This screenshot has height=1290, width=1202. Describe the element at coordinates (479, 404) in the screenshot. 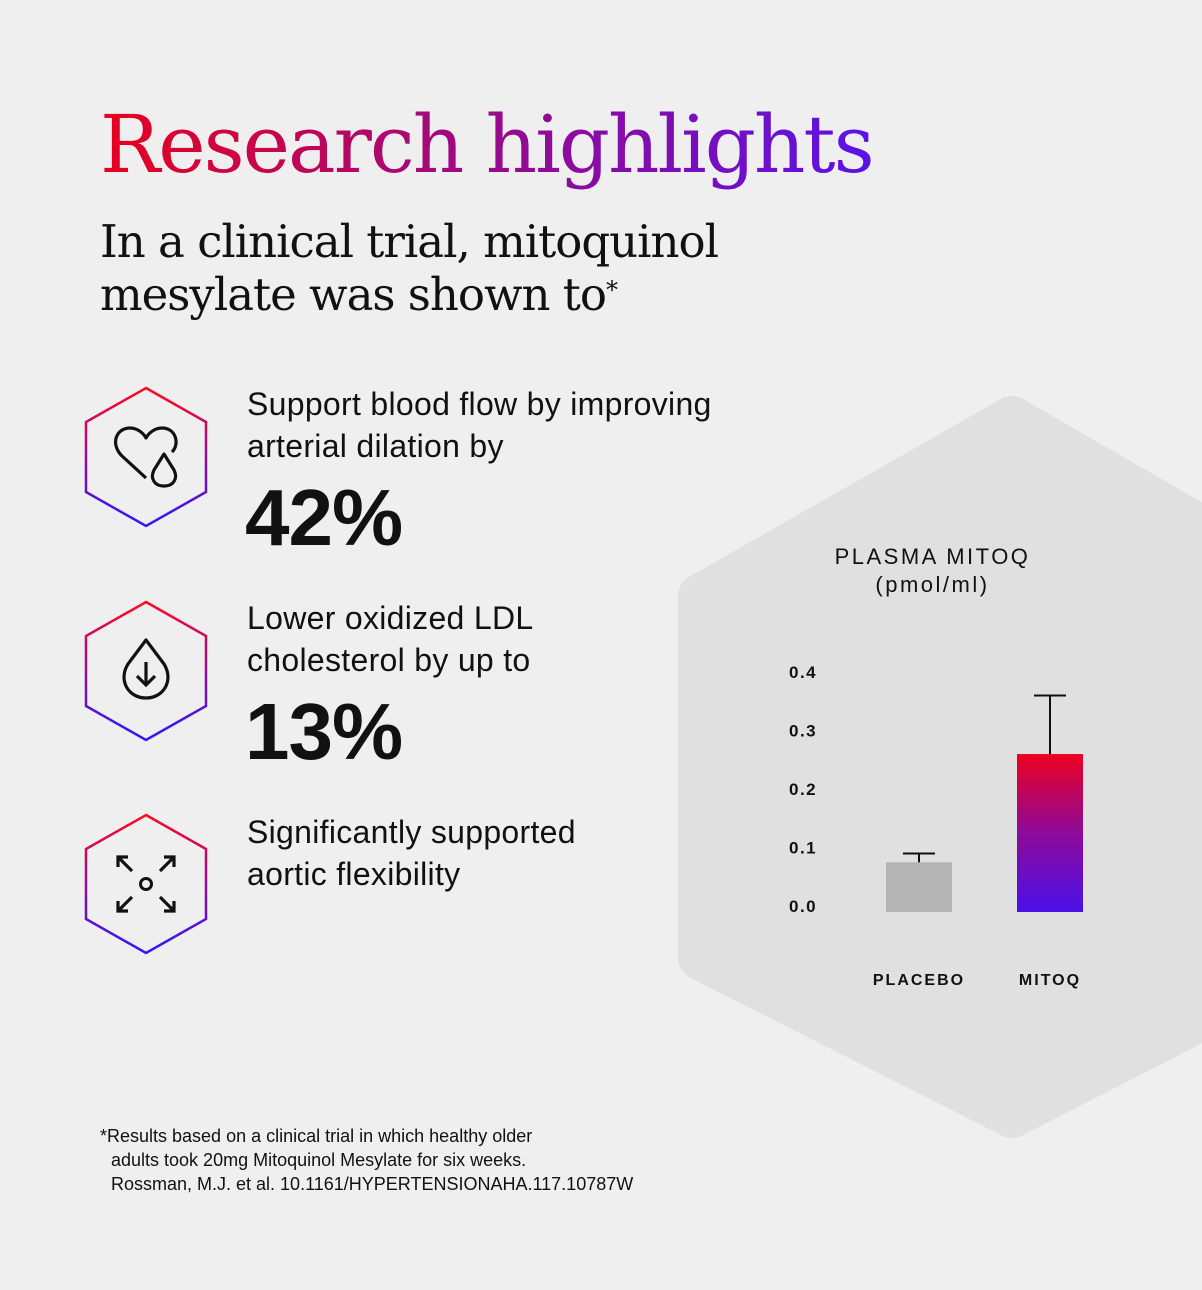

I see `claim-line: Support blood flow by improving` at that location.